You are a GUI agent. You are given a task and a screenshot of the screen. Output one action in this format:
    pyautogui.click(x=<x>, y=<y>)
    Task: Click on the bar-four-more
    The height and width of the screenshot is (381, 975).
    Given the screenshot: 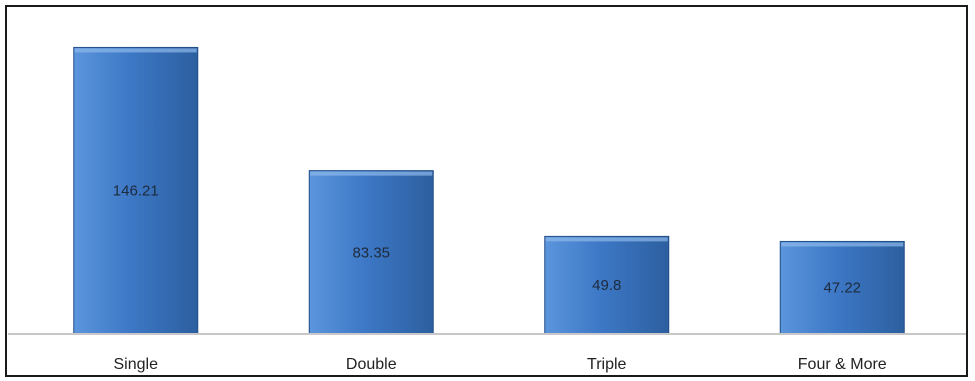 What is the action you would take?
    pyautogui.click(x=842, y=287)
    